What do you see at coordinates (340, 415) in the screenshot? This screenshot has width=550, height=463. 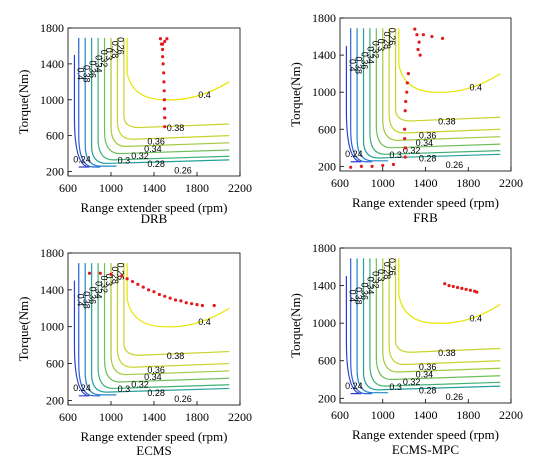 I see `x-tick-label: 600` at bounding box center [340, 415].